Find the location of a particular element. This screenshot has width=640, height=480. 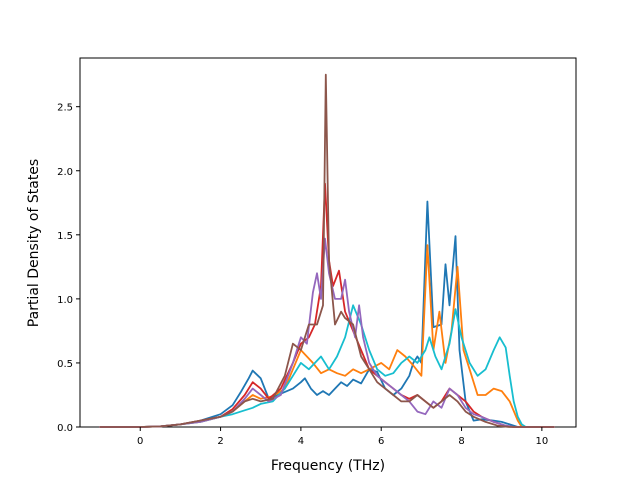

x-axis: 0 2 4 6 8 10 is located at coordinates (342, 437).